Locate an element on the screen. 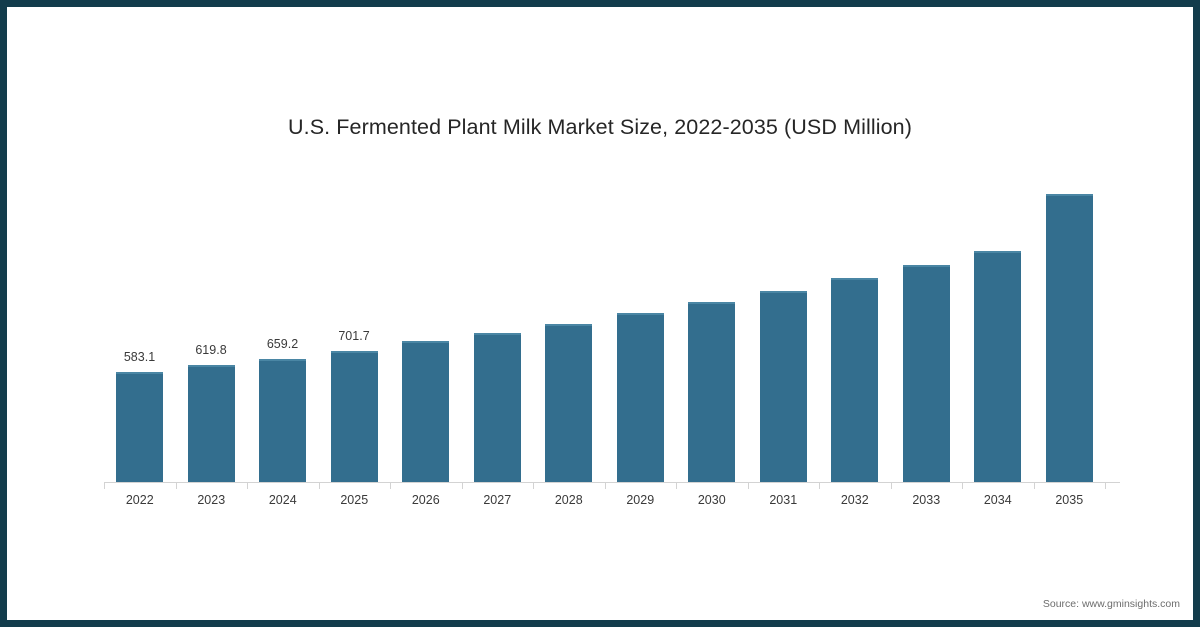 Image resolution: width=1200 pixels, height=627 pixels. x-axis-label-2027: 2027 is located at coordinates (497, 500).